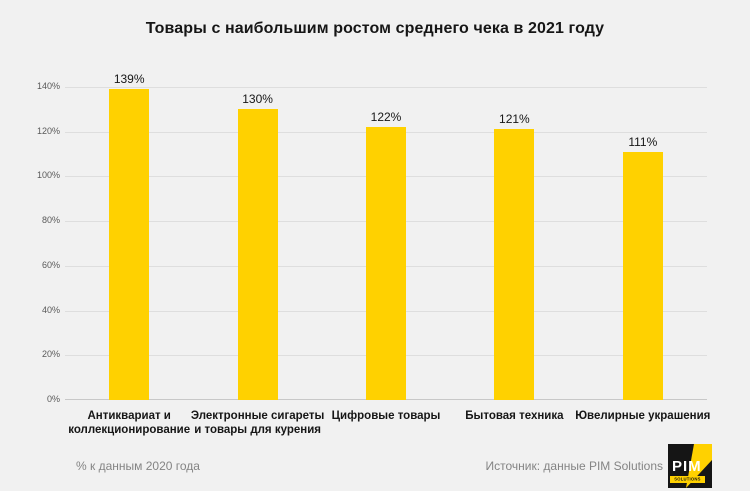 This screenshot has height=491, width=750. Describe the element at coordinates (514, 119) in the screenshot. I see `bar-value-label: 121%` at that location.